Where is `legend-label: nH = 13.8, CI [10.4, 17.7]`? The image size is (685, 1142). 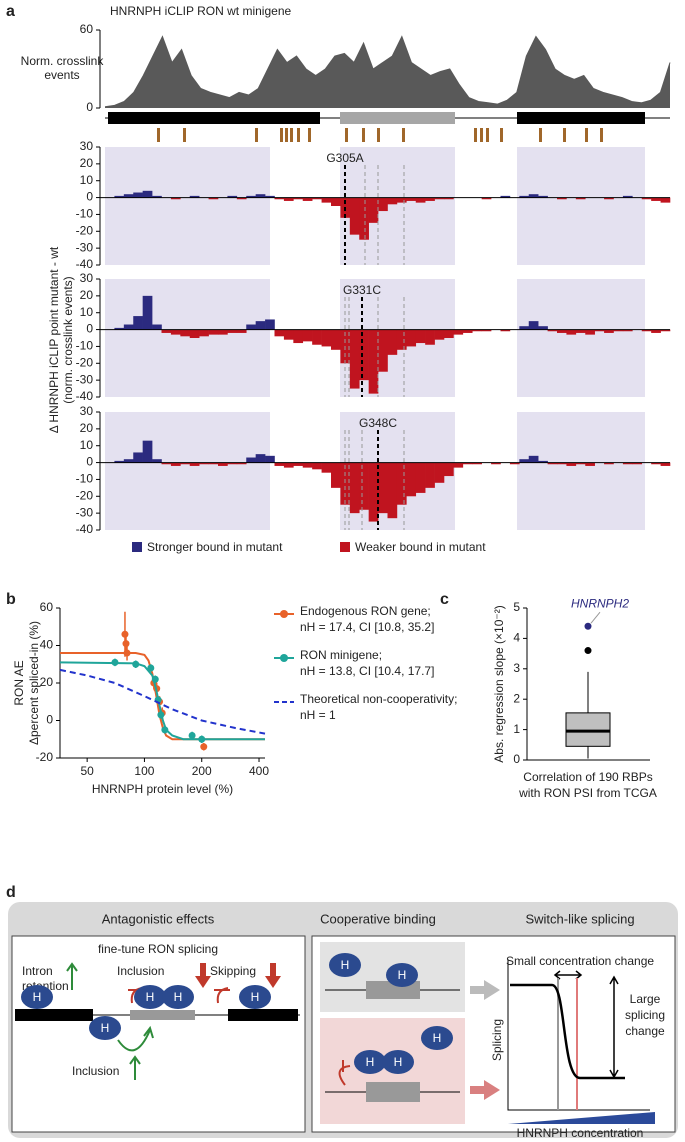
legend-label: nH = 13.8, CI [10.4, 17.7] is located at coordinates (367, 671).